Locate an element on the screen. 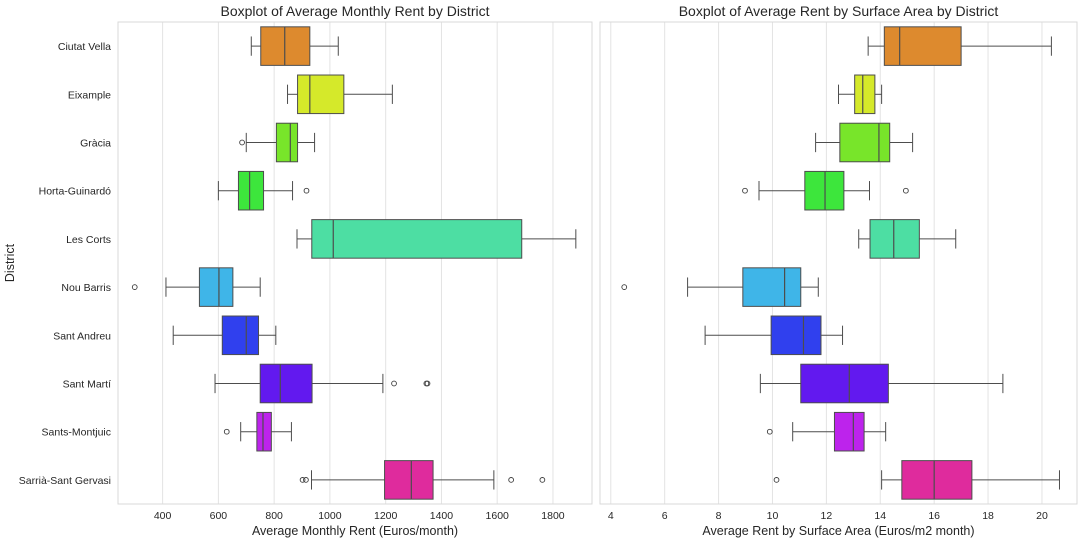 The image size is (1083, 546). x-tick-label: 20 is located at coordinates (1042, 516).